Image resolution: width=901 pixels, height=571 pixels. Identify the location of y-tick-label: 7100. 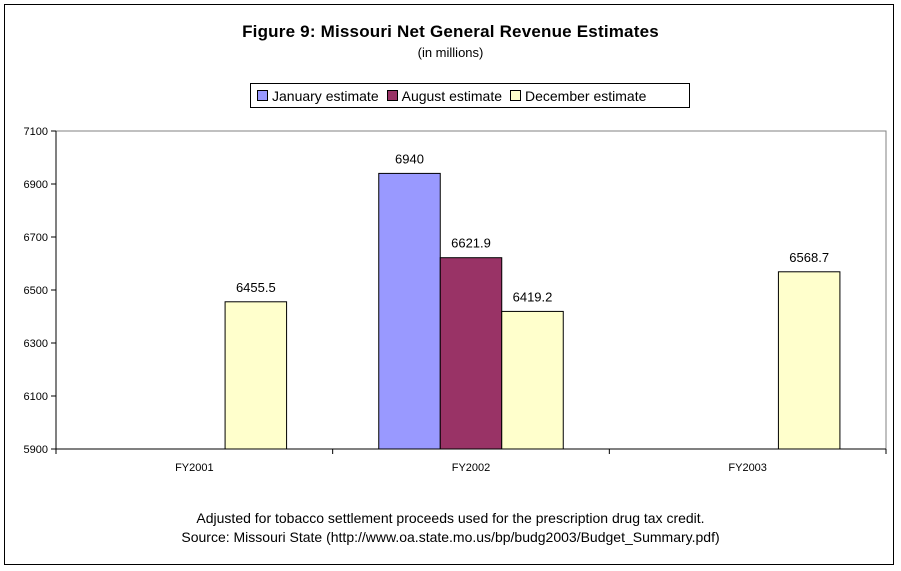
(36, 132).